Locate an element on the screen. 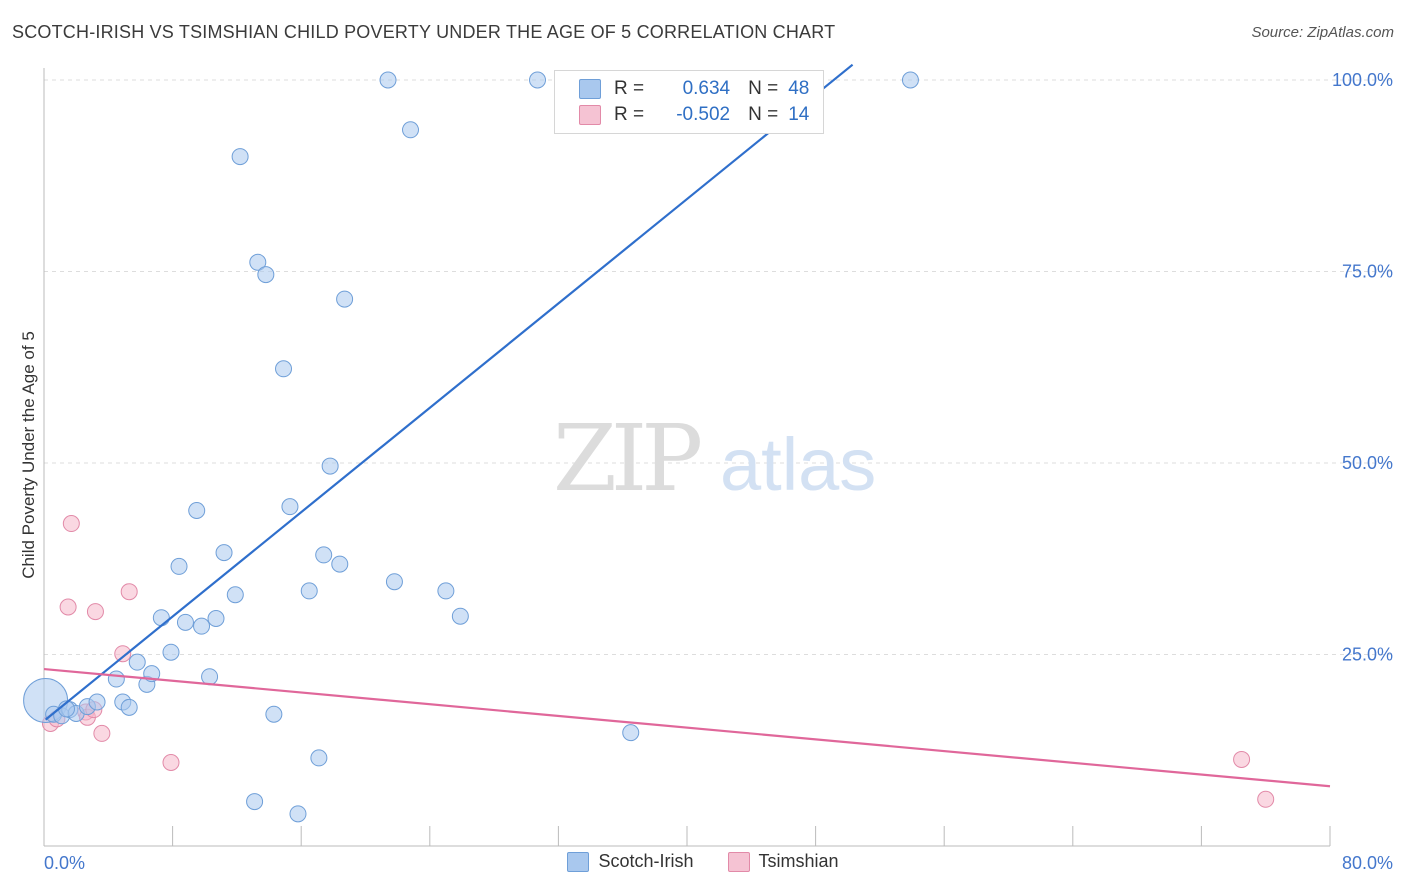 This screenshot has width=1406, height=892. stats-row-scotch-irish: R = 0.634 N = 48 is located at coordinates (694, 89).